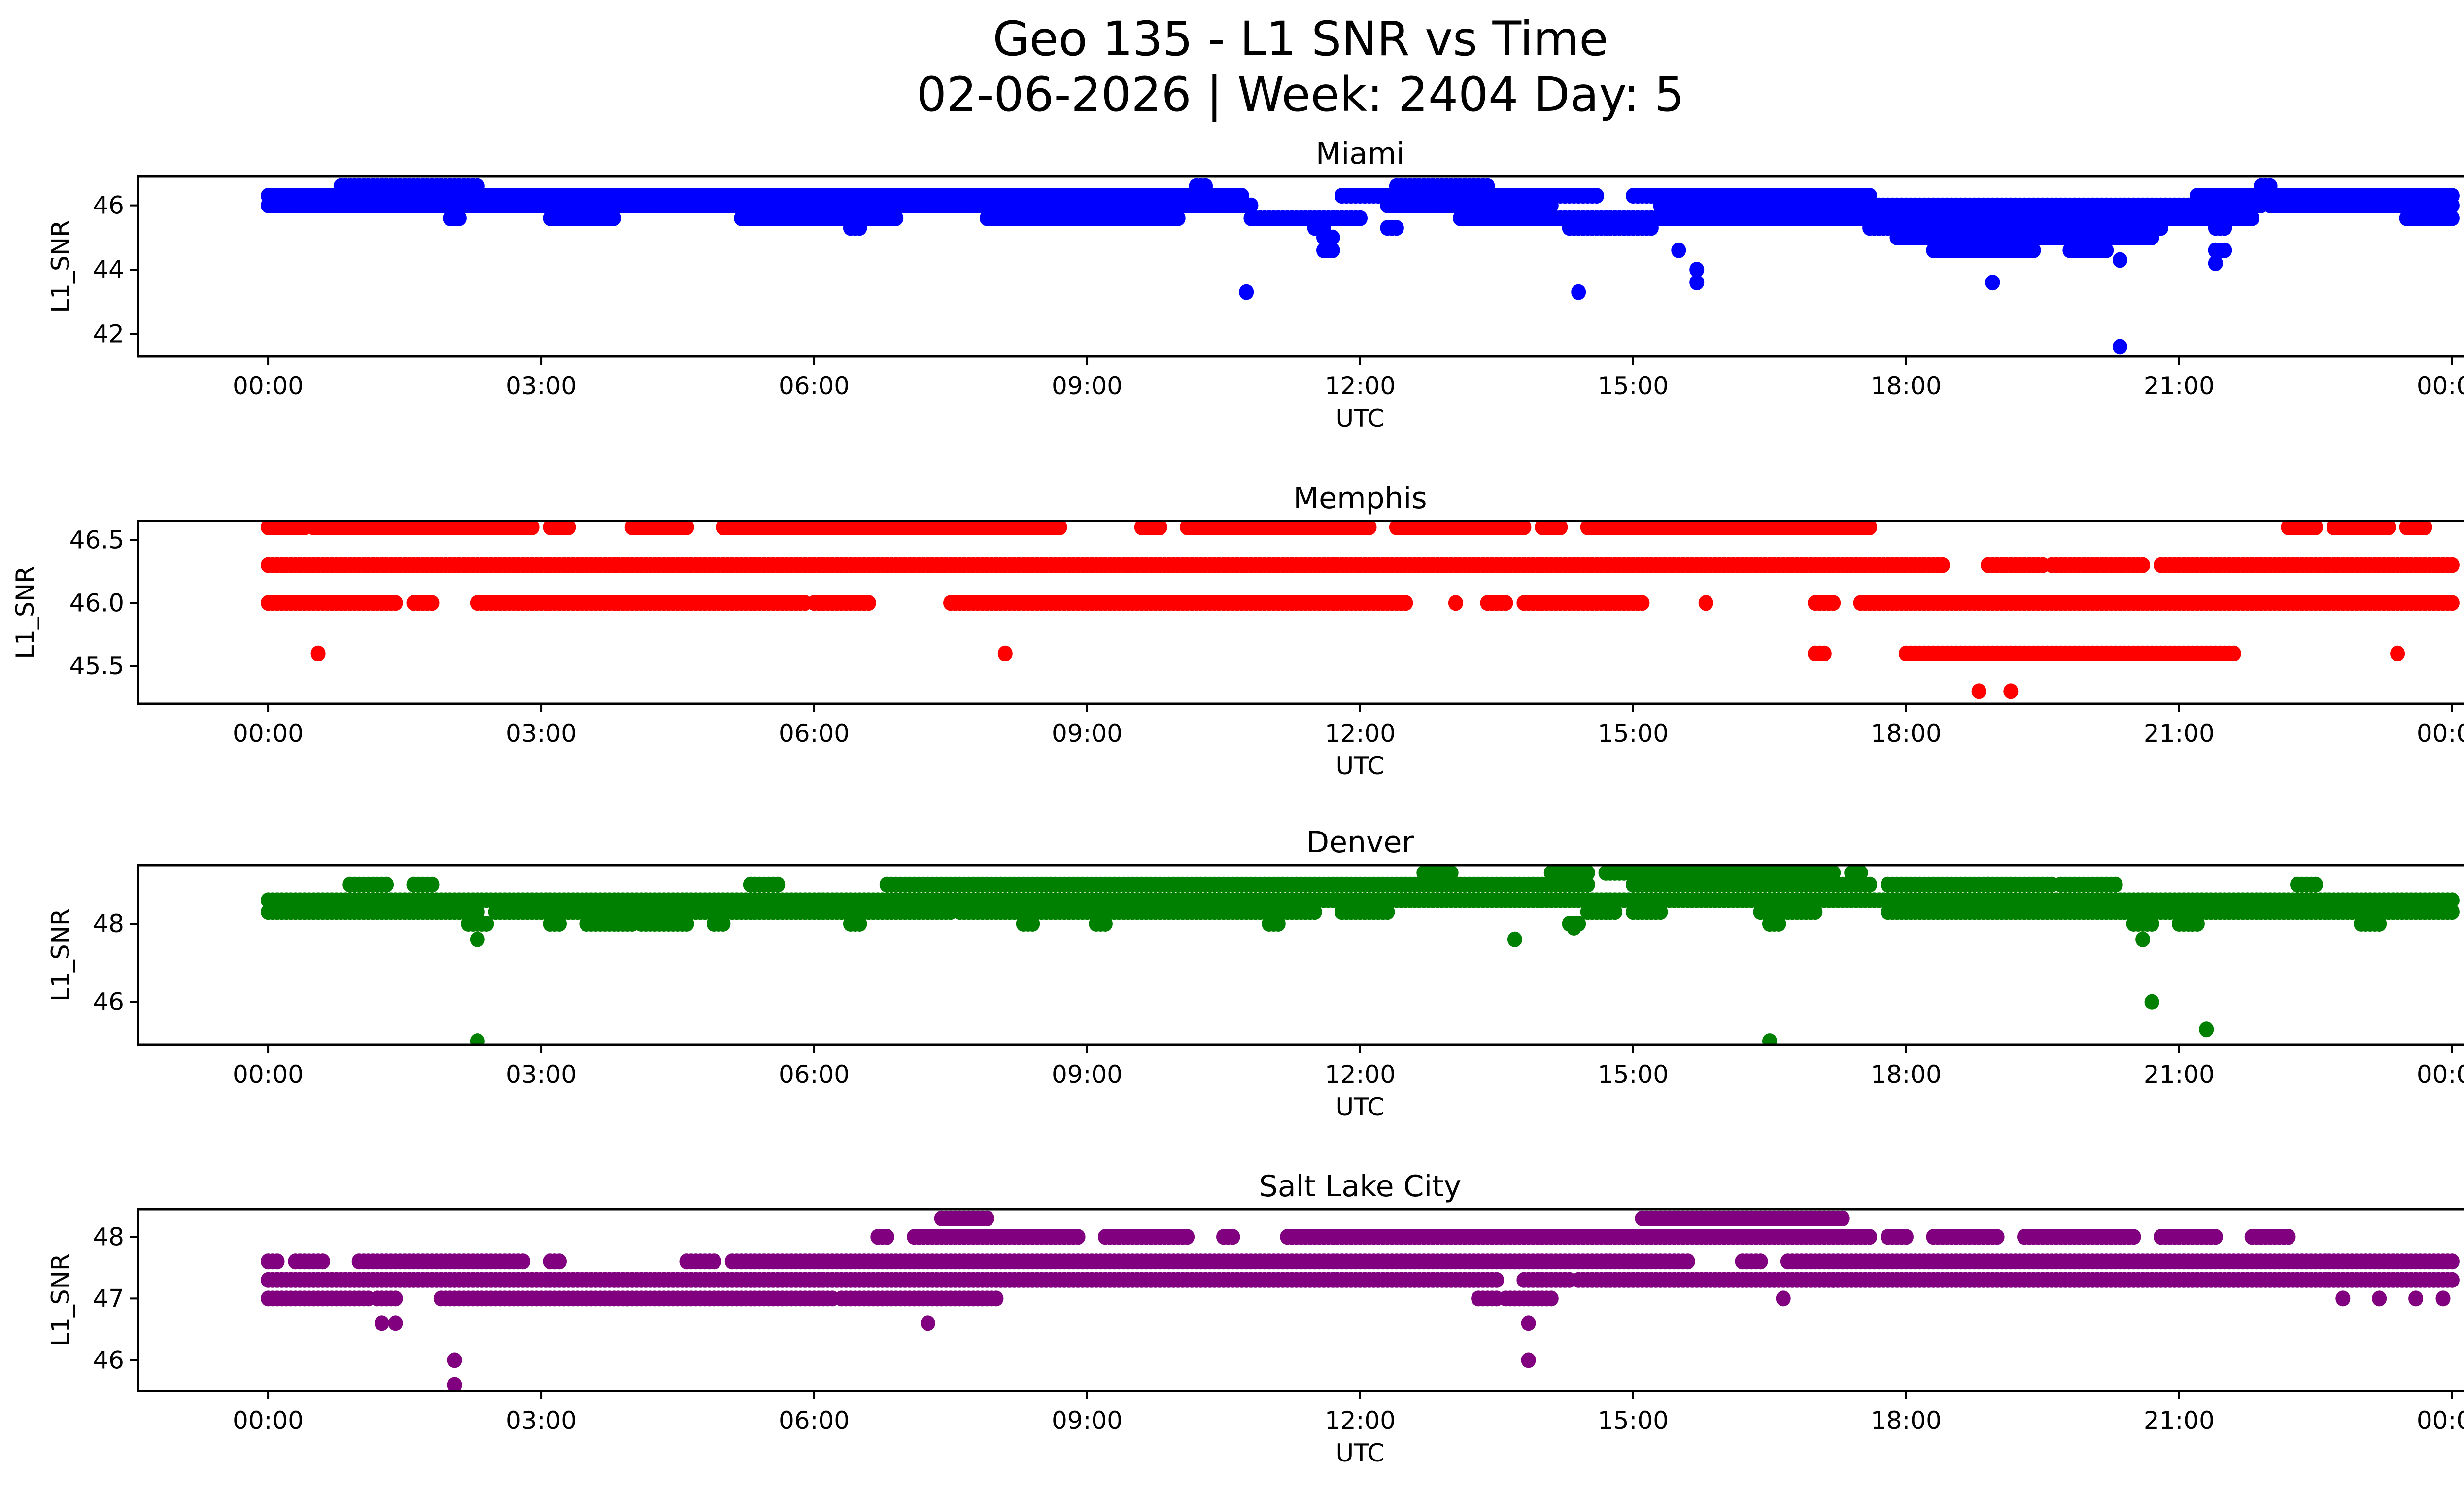  I want to click on x-axis-label: UTC, so click(1359, 1107).